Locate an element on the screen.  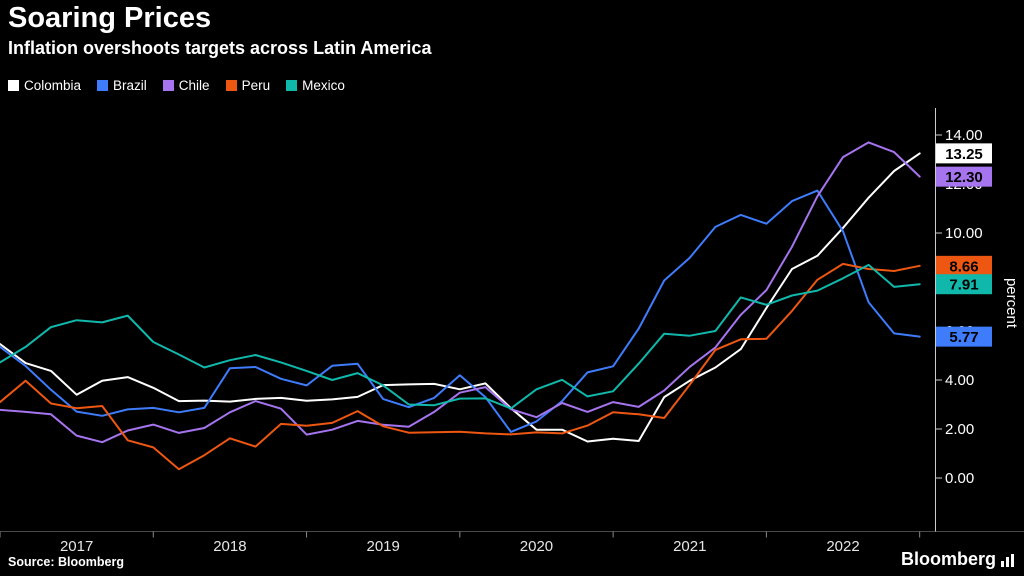
end-label-box-chile is located at coordinates (964, 176).